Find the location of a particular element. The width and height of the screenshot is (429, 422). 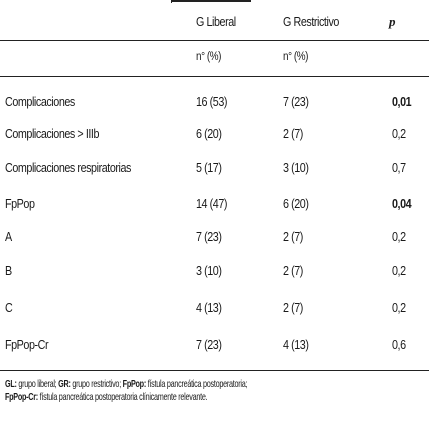

footnote-definition: fístula pancreática postoperatoria; is located at coordinates (196, 384).